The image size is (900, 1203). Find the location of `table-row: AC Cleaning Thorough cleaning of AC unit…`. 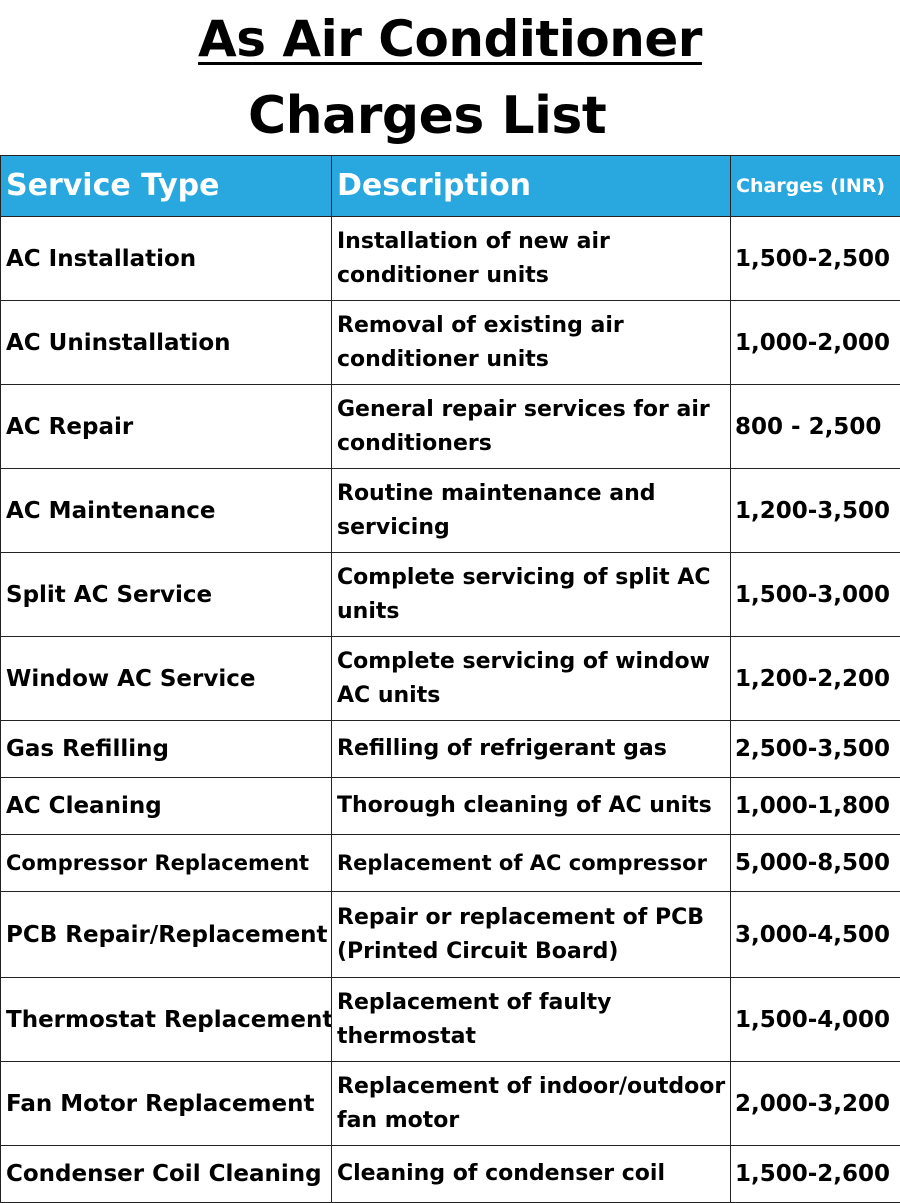

table-row: AC Cleaning Thorough cleaning of AC unit… is located at coordinates (450, 806).